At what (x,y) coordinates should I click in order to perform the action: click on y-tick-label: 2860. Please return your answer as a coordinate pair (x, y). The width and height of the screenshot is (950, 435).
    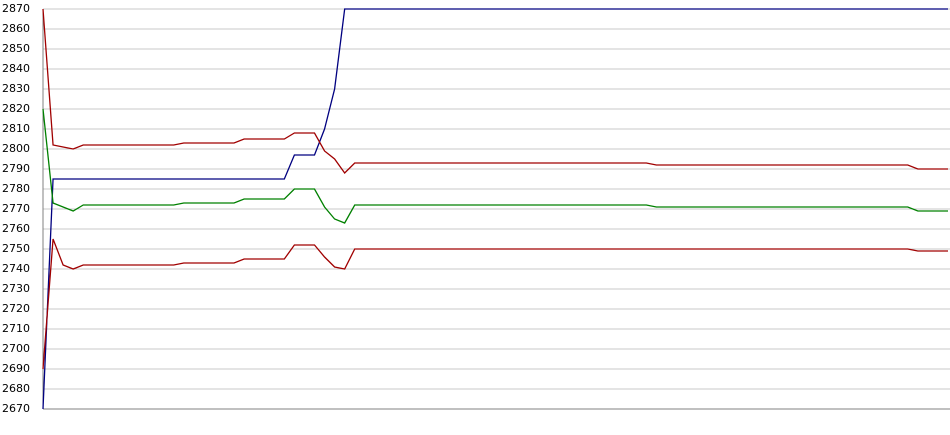
    Looking at the image, I should click on (16, 28).